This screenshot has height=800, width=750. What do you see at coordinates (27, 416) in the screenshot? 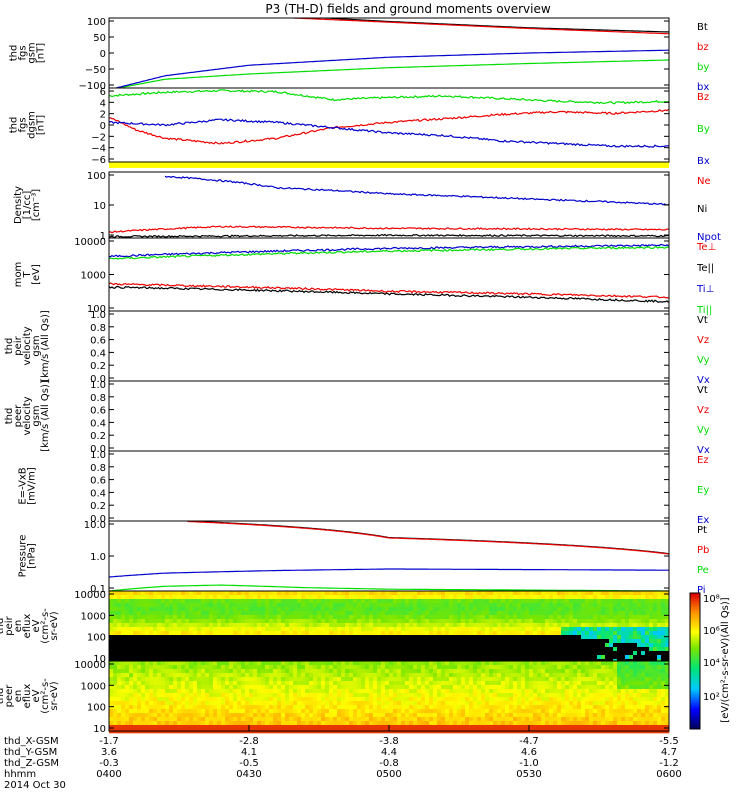
I see `y-axis-label: thdpeervelocitygsm[km/s (All Qs)]` at bounding box center [27, 416].